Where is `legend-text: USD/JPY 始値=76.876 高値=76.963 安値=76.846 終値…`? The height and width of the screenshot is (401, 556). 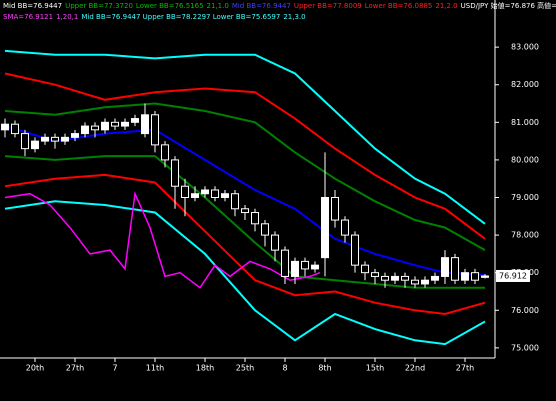 legend-text: USD/JPY 始値=76.876 高値=76.963 安値=76.846 終値… is located at coordinates (508, 5).